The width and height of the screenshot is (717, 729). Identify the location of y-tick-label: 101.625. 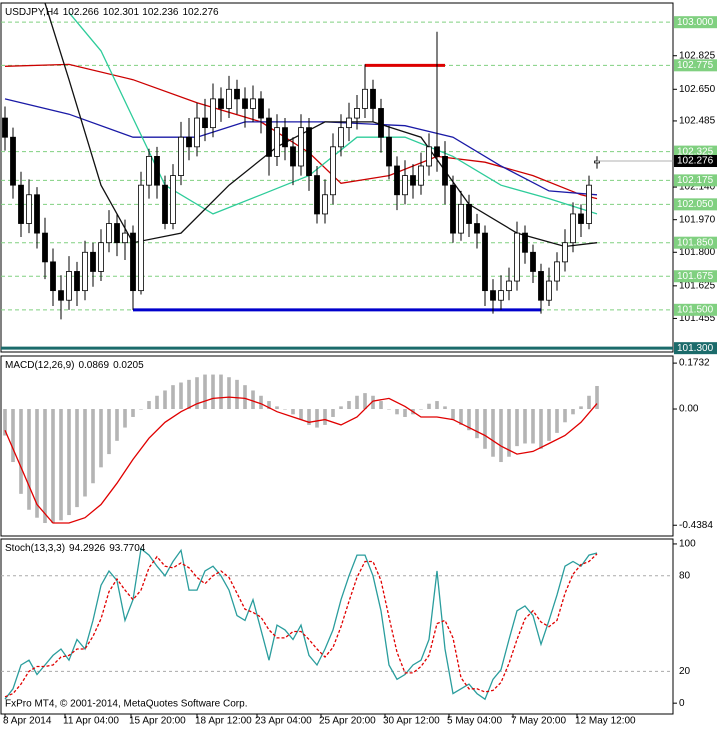
(697, 285).